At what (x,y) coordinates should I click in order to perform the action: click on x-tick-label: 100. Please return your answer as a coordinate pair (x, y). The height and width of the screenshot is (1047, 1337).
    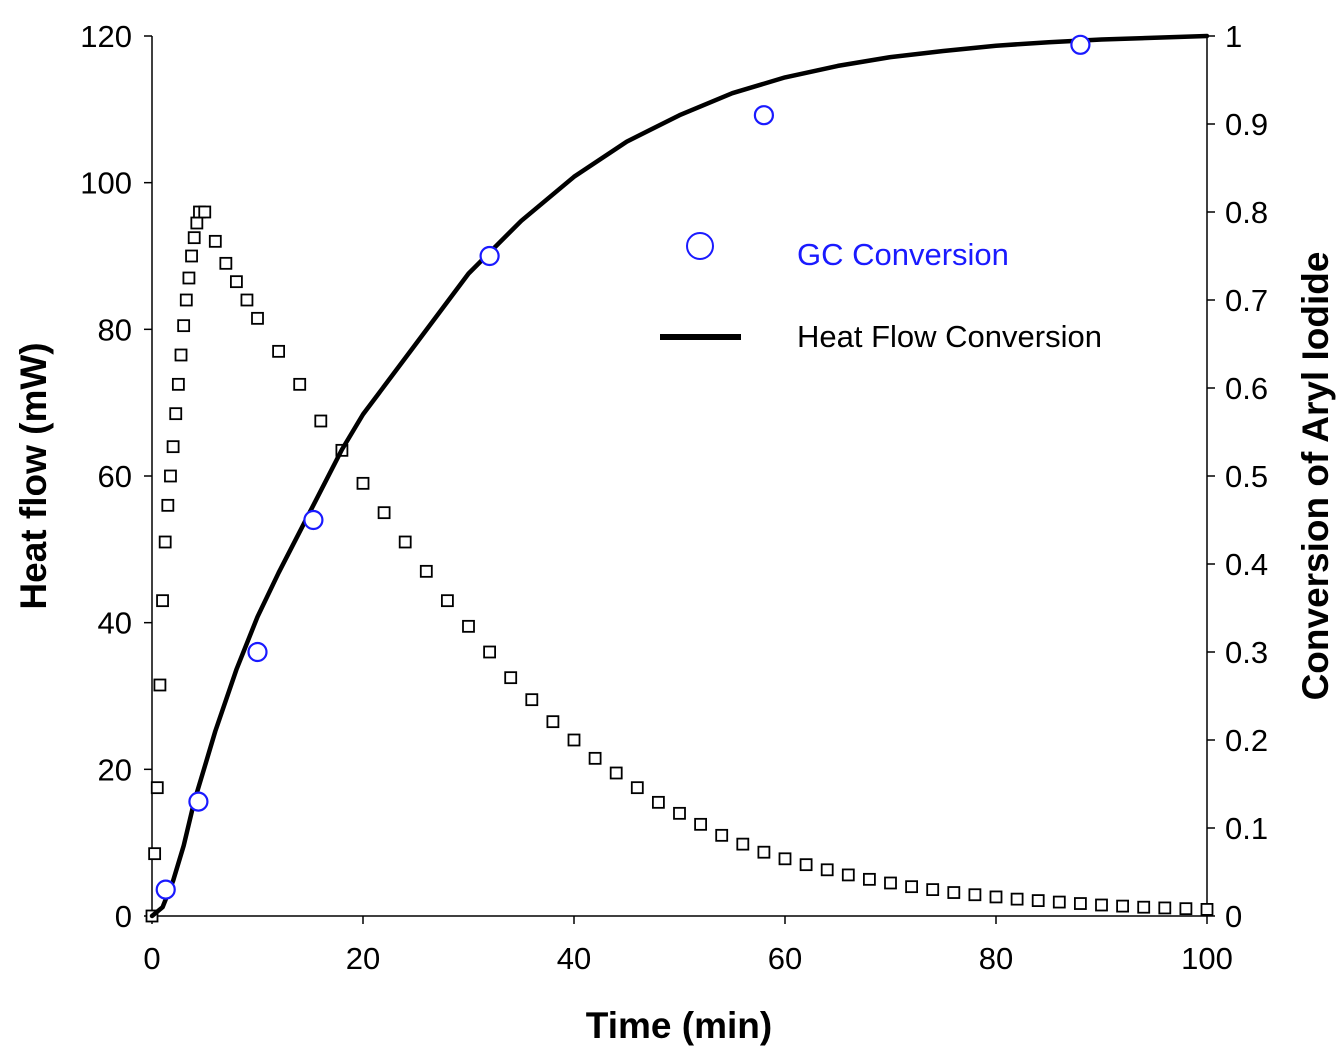
    Looking at the image, I should click on (1207, 958).